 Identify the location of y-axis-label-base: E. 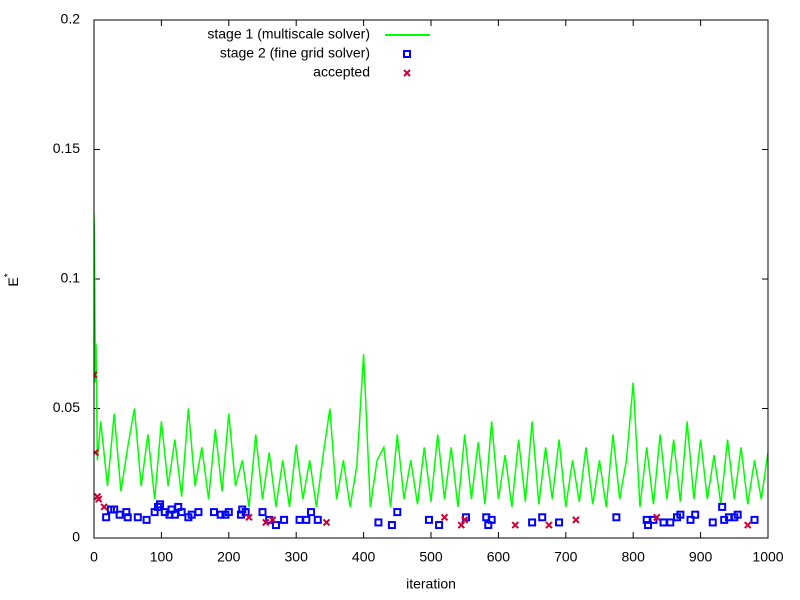
(13, 281).